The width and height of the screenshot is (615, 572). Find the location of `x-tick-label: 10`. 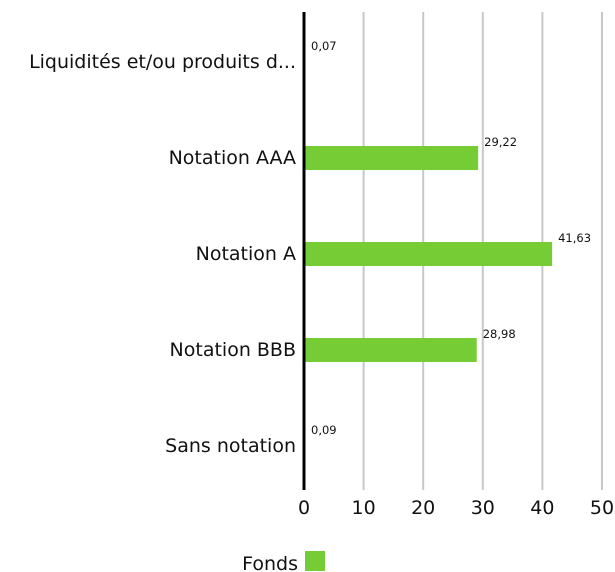

x-tick-label: 10 is located at coordinates (364, 508).